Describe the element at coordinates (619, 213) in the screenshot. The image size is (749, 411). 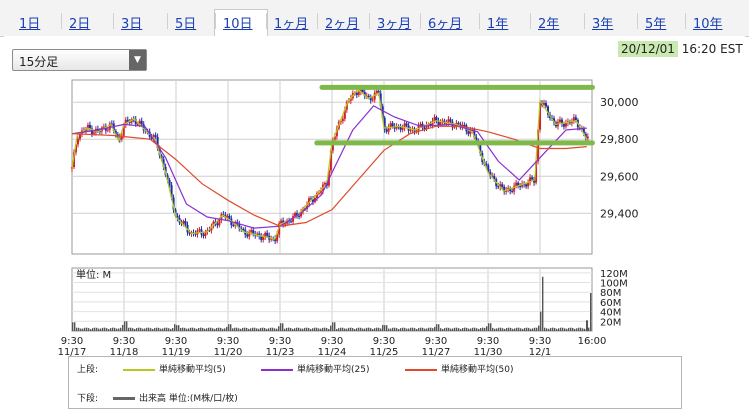
I see `price-ytick-label: 29,400` at that location.